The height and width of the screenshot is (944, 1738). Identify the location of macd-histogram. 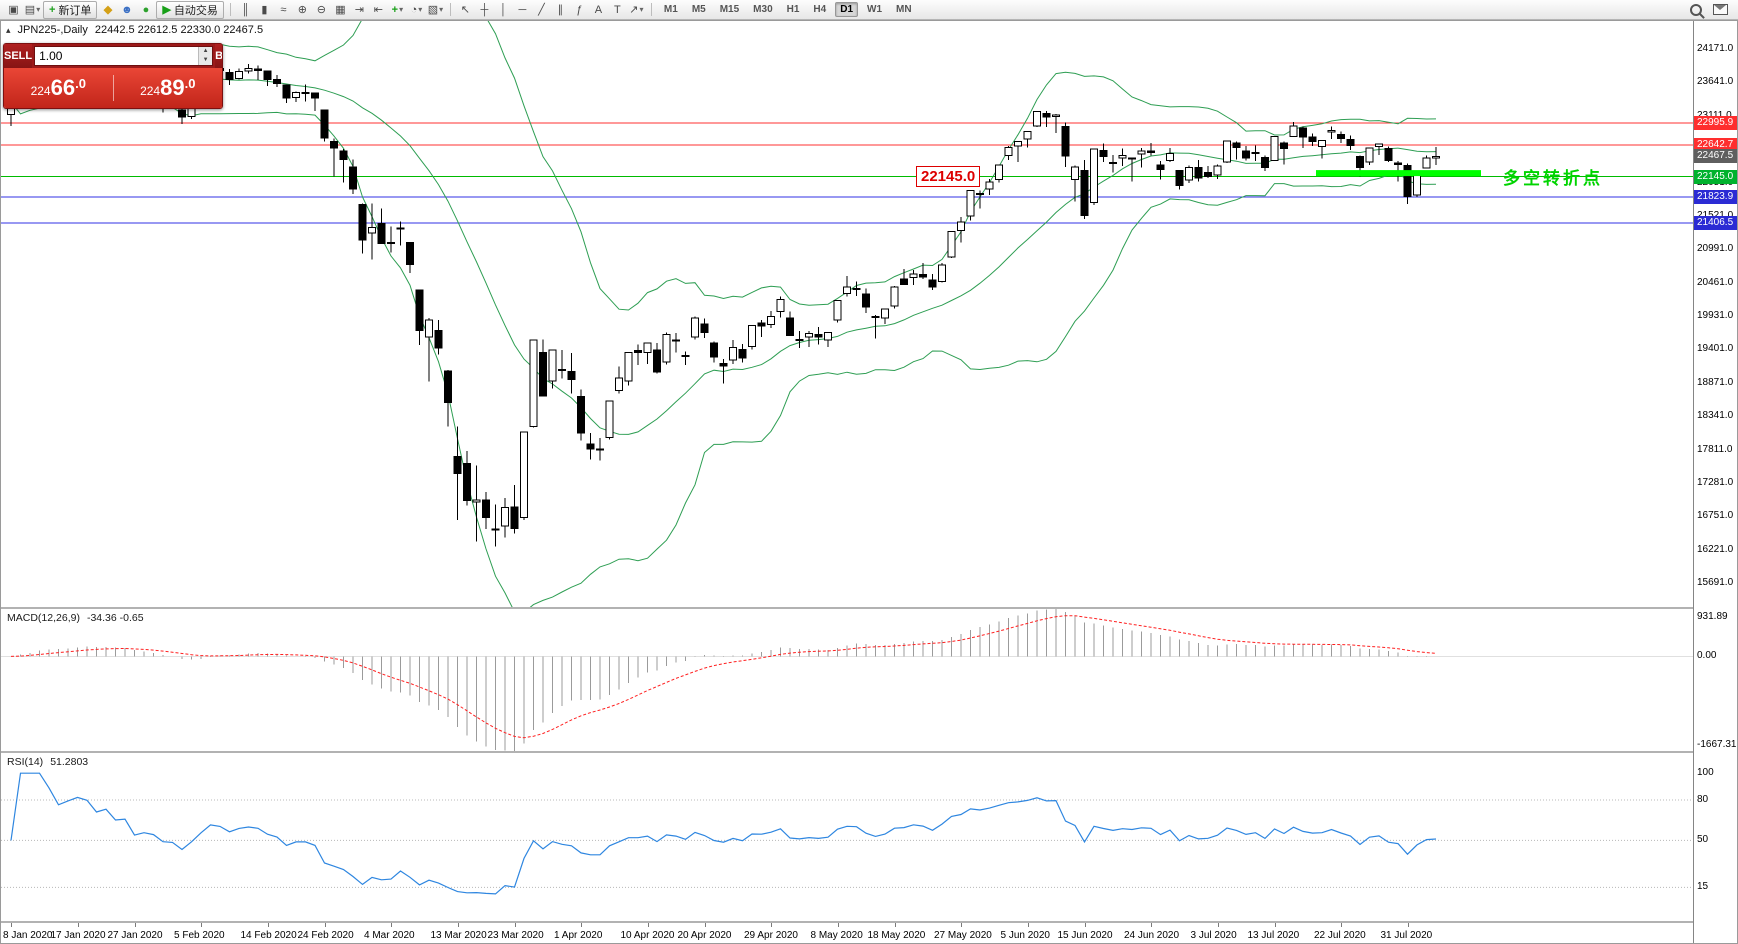
(724, 680).